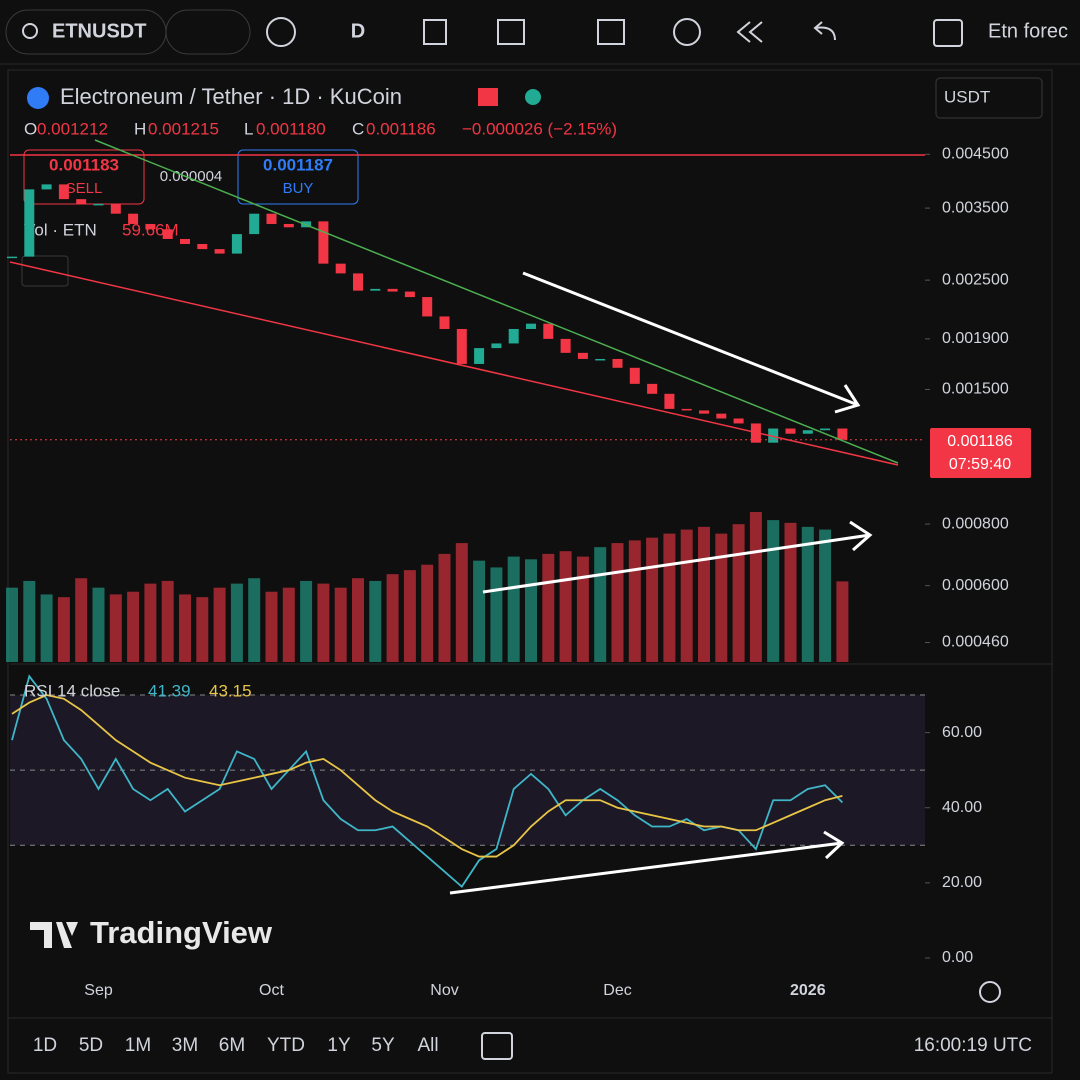 Image resolution: width=1080 pixels, height=1080 pixels. Describe the element at coordinates (533, 97) in the screenshot. I see `status-dot` at that location.